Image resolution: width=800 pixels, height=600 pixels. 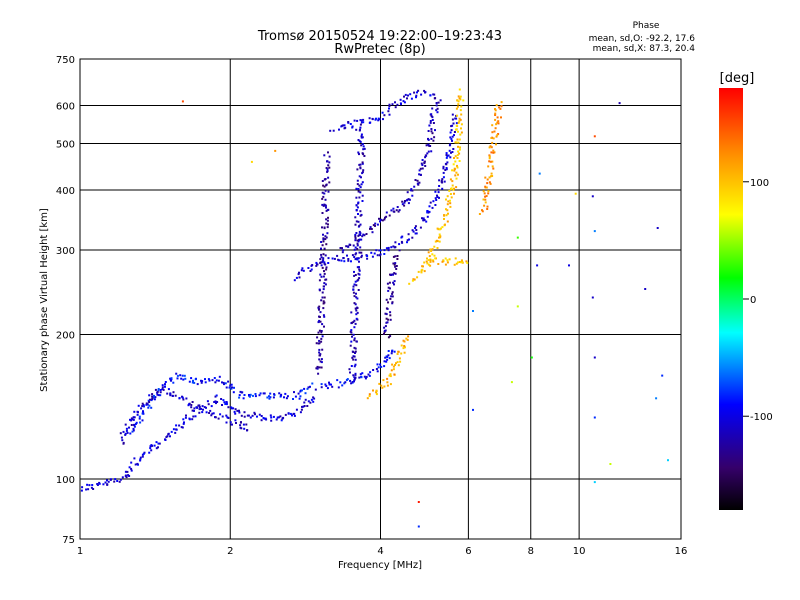 What do you see at coordinates (644, 49) in the screenshot?
I see `phase-line-x: mean, sd,X: 87.3, 20.4` at bounding box center [644, 49].